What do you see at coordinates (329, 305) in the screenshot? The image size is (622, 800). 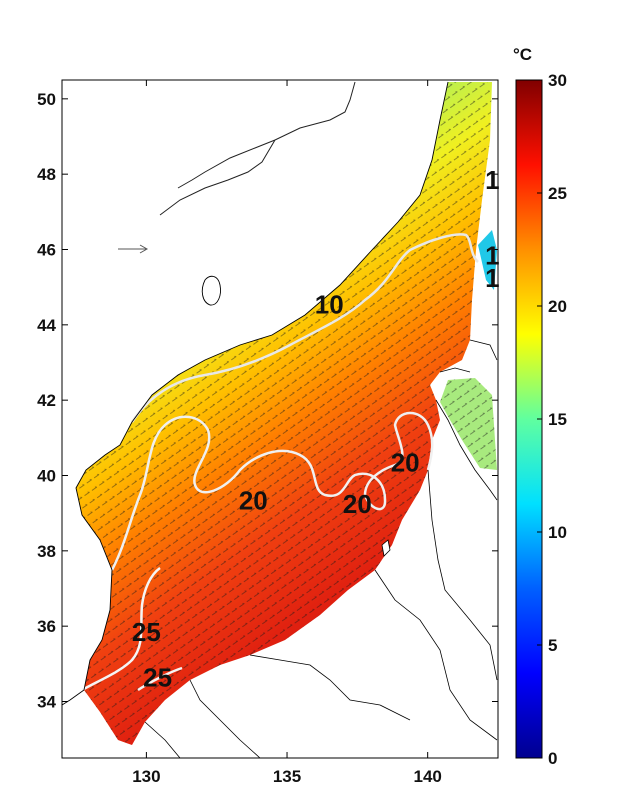 I see `contour-label: 10` at bounding box center [329, 305].